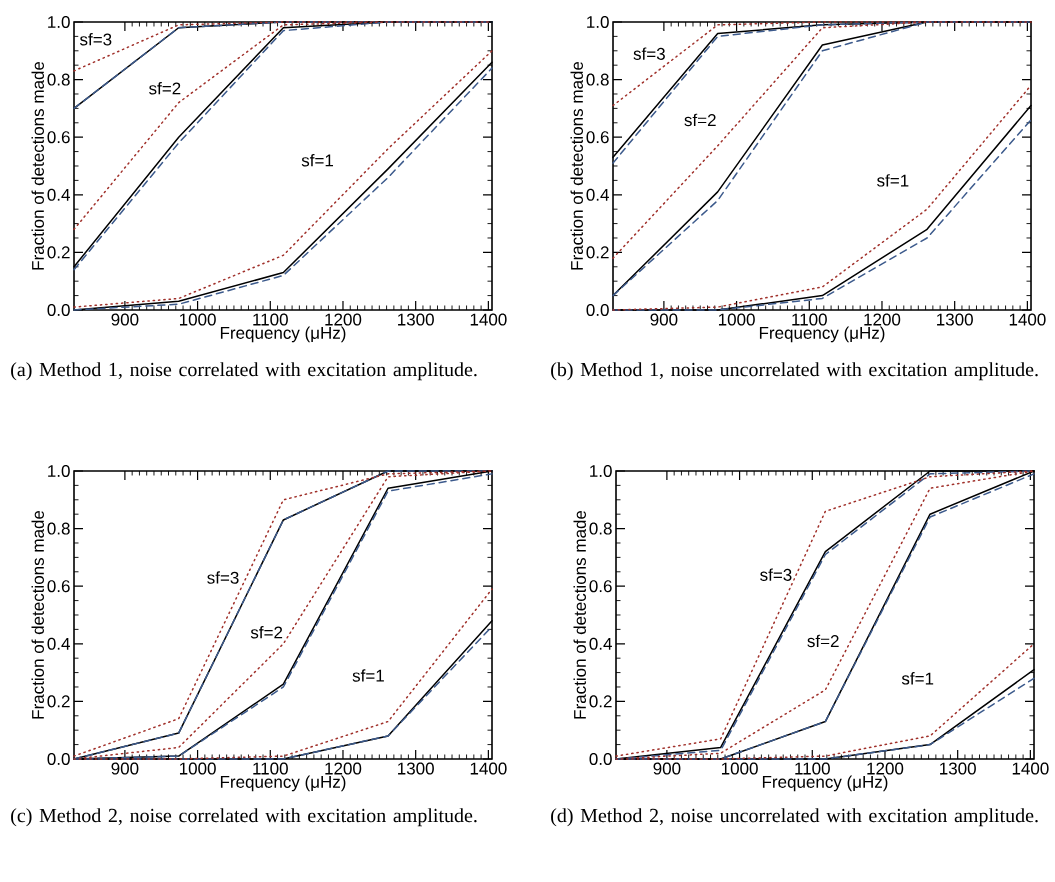 The height and width of the screenshot is (882, 1055). What do you see at coordinates (794, 817) in the screenshot?
I see `text: (d) Method 2, noise uncorrelated with excitation amplitude.` at bounding box center [794, 817].